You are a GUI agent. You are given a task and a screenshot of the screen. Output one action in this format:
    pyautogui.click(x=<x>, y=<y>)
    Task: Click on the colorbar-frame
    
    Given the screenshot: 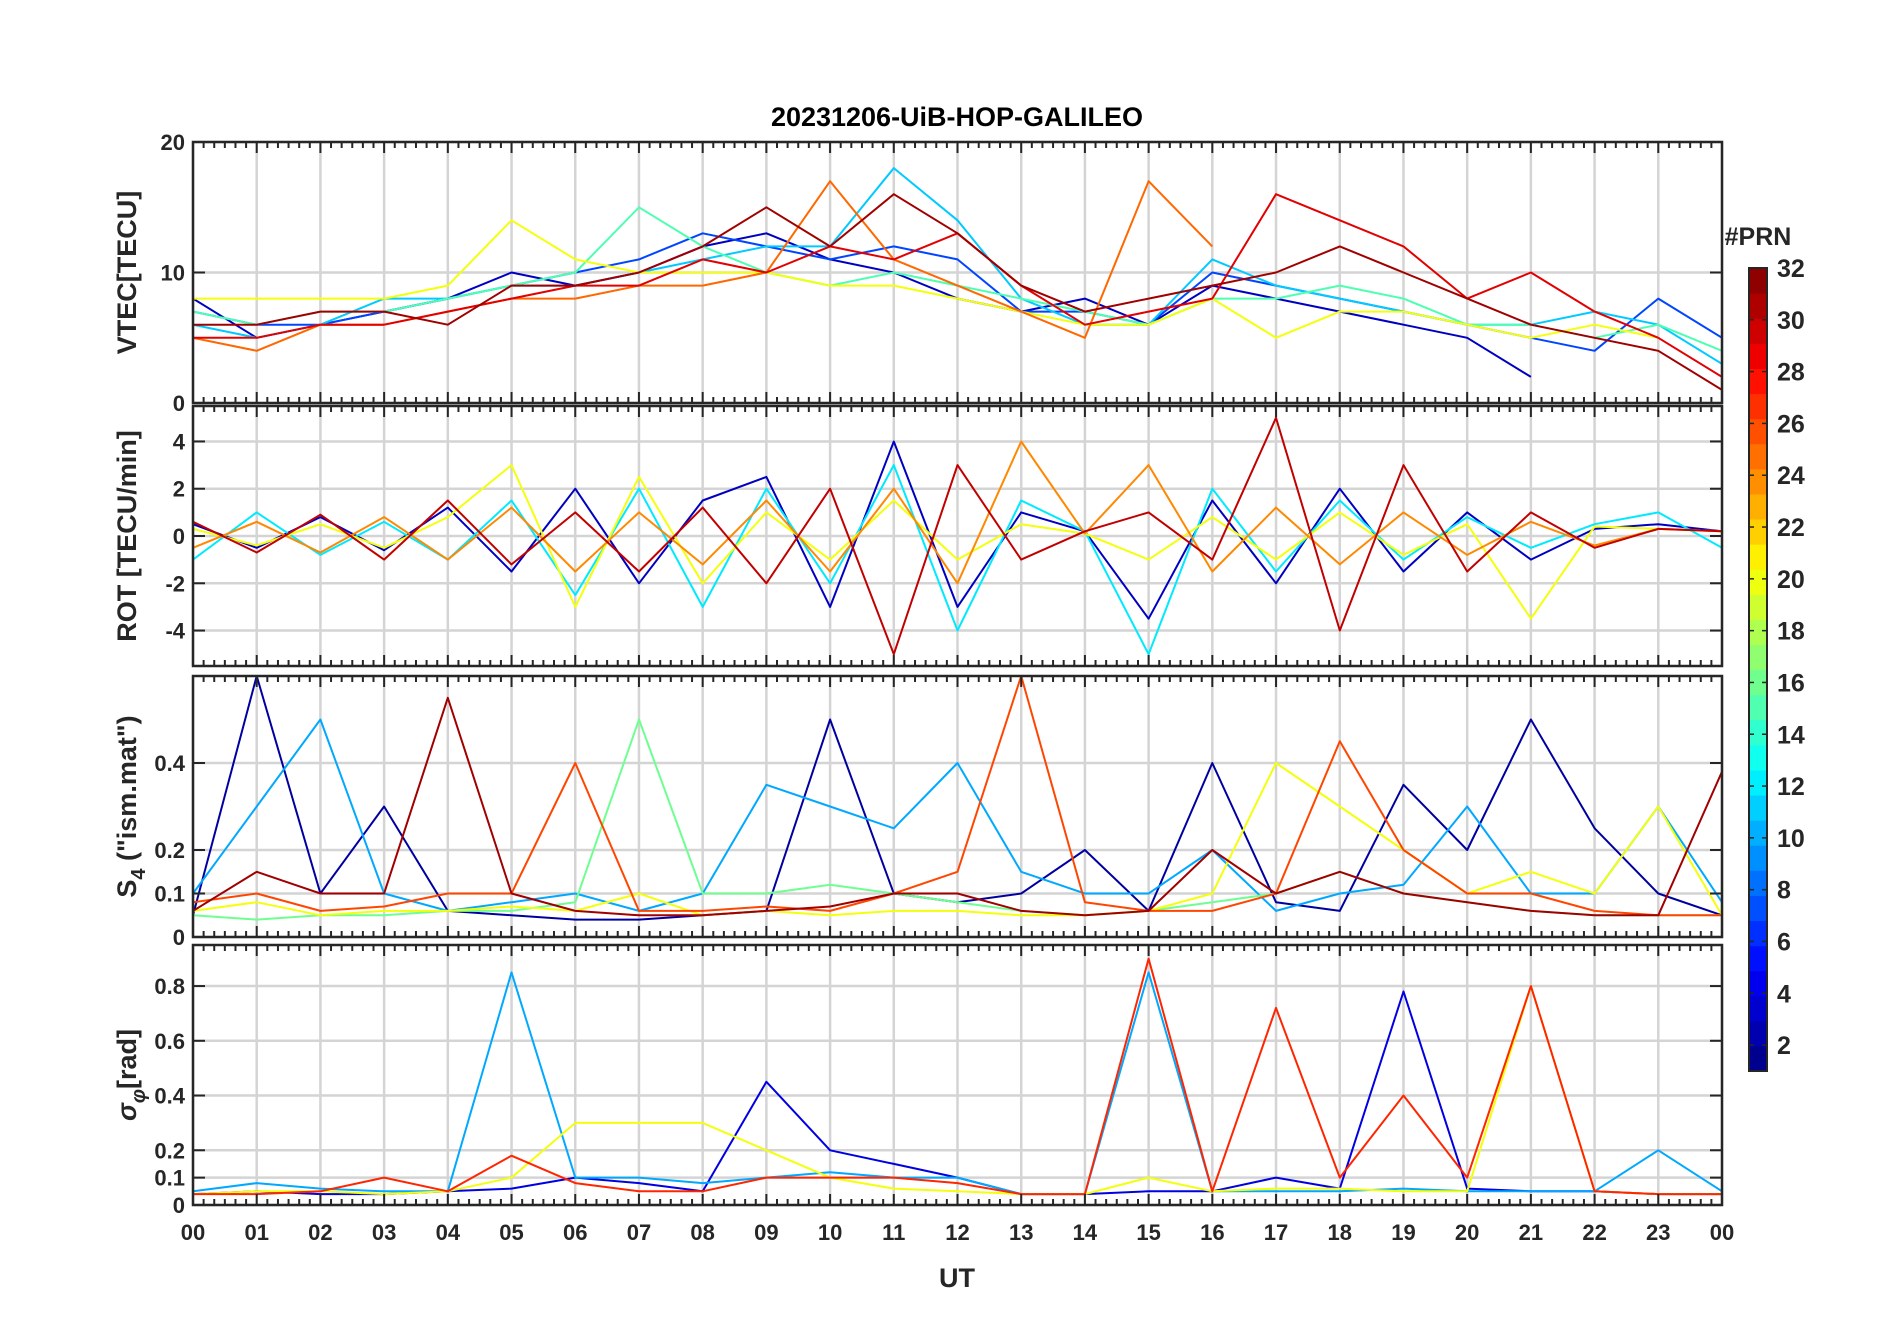 What is the action you would take?
    pyautogui.click(x=1758, y=669)
    